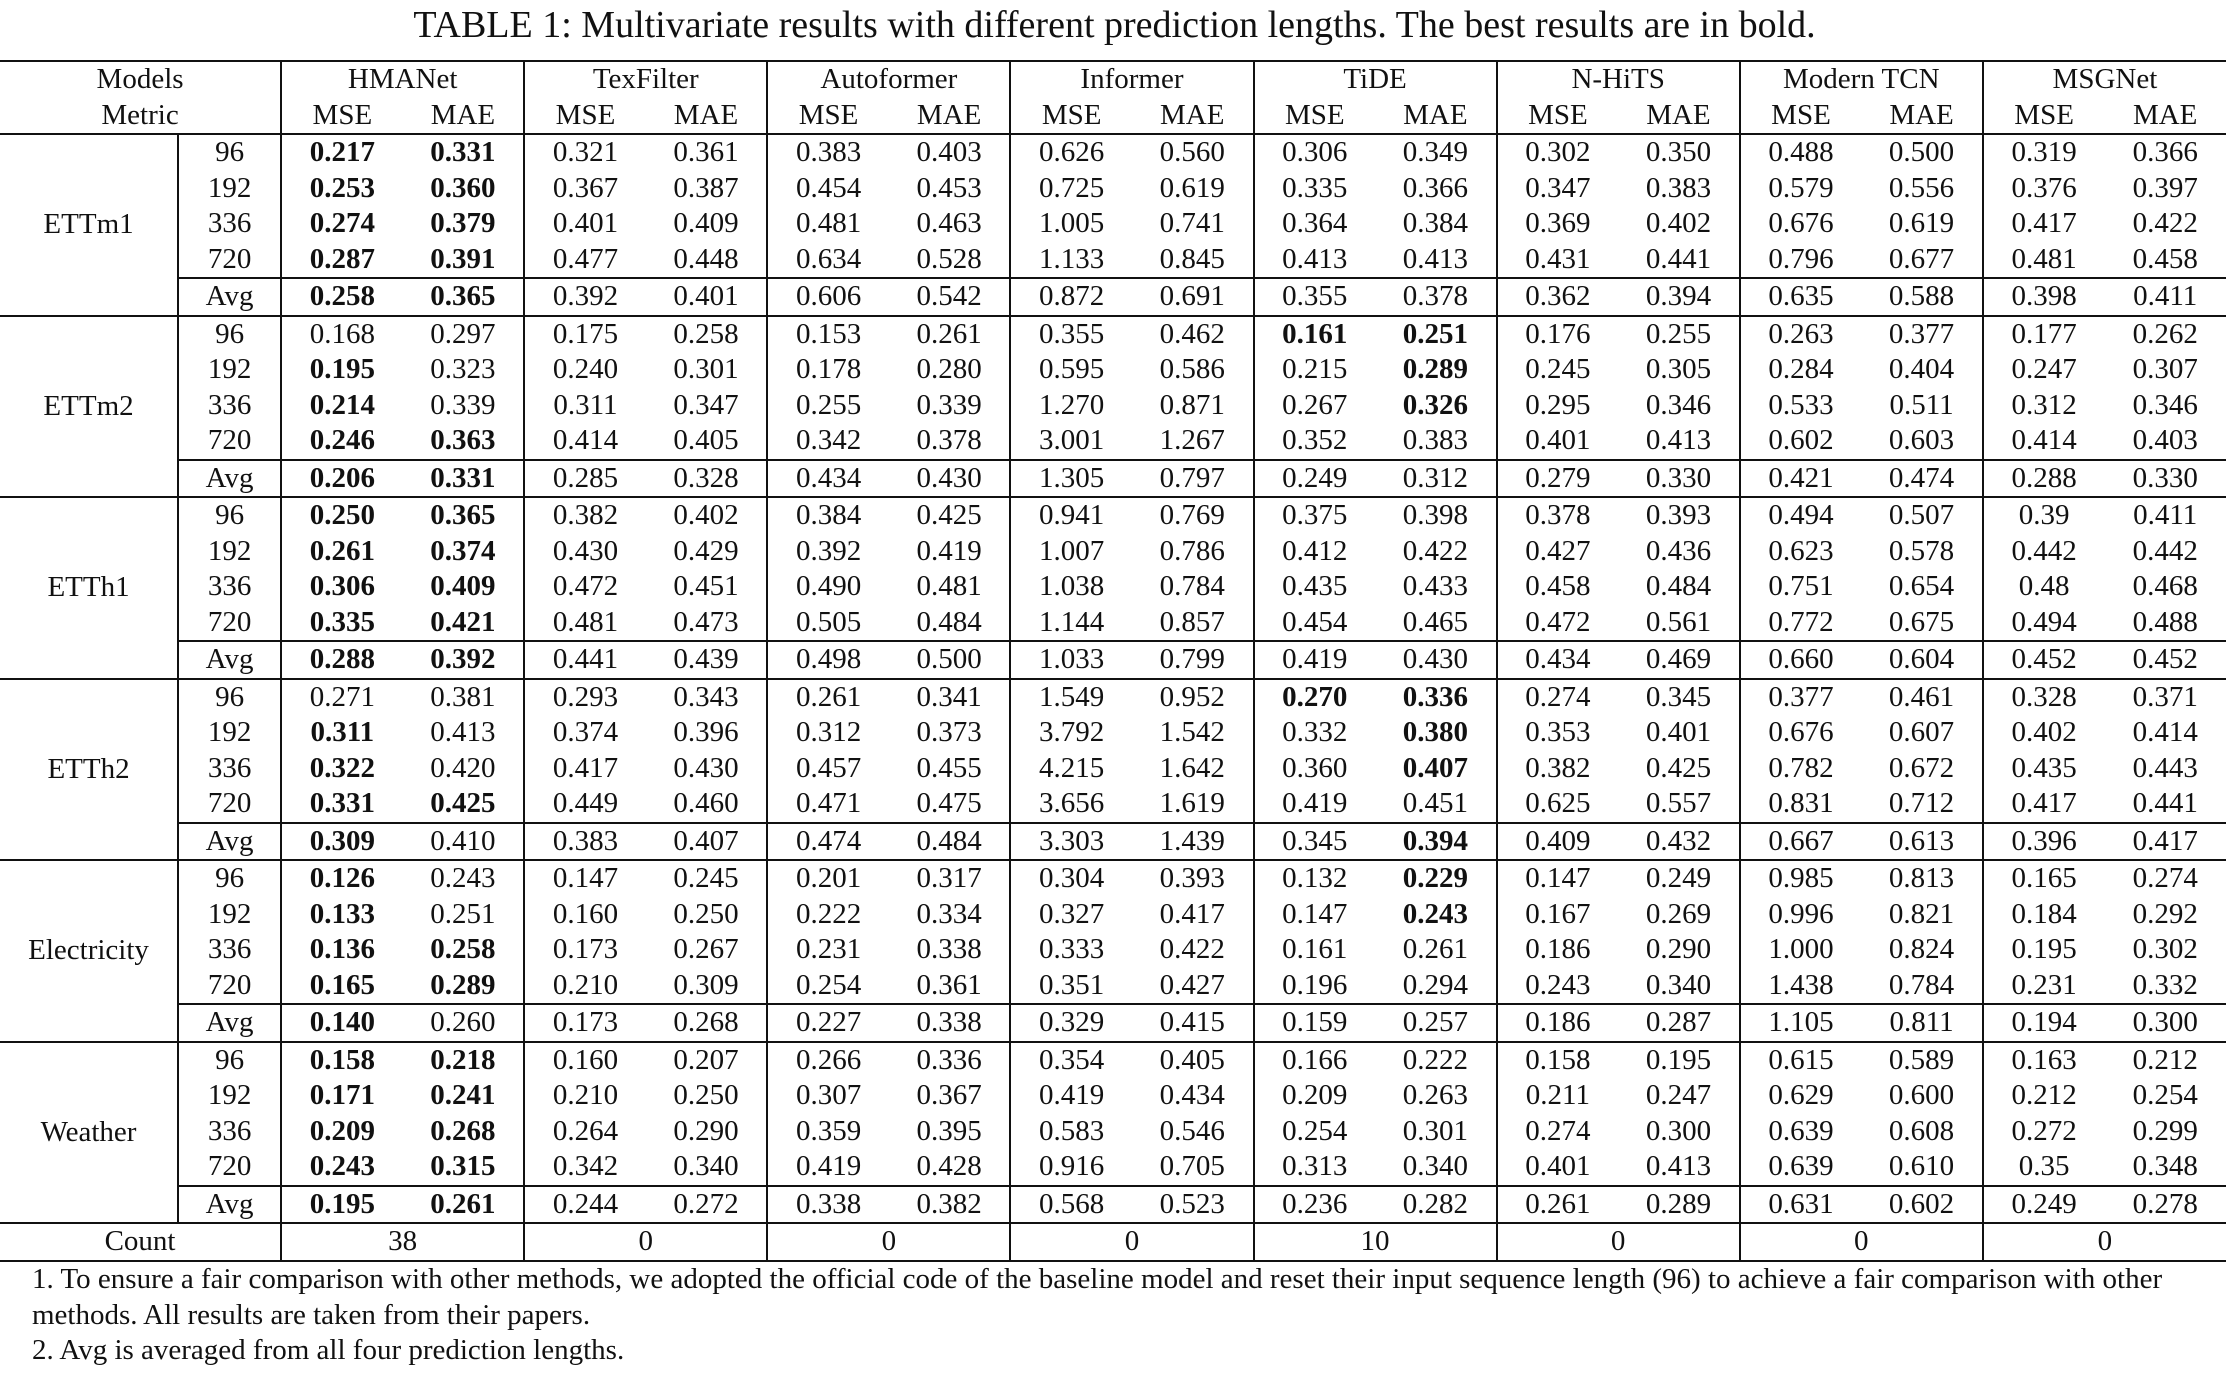 The width and height of the screenshot is (2229, 1375). What do you see at coordinates (464, 1096) in the screenshot?
I see `value-cell: 0.241` at bounding box center [464, 1096].